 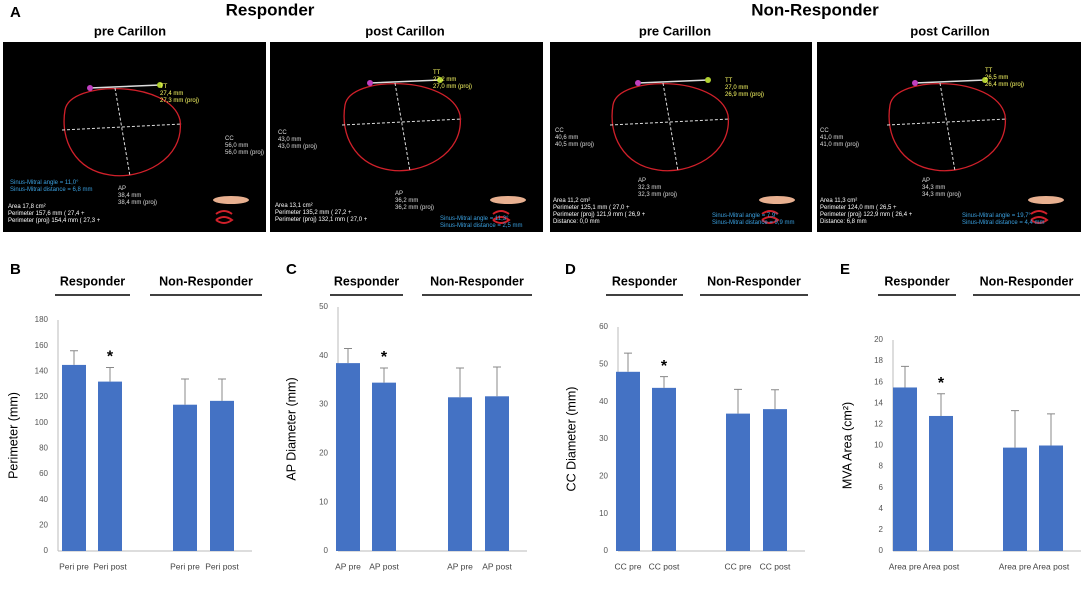 What do you see at coordinates (950, 30) in the screenshot?
I see `image-title: post Carillon` at bounding box center [950, 30].